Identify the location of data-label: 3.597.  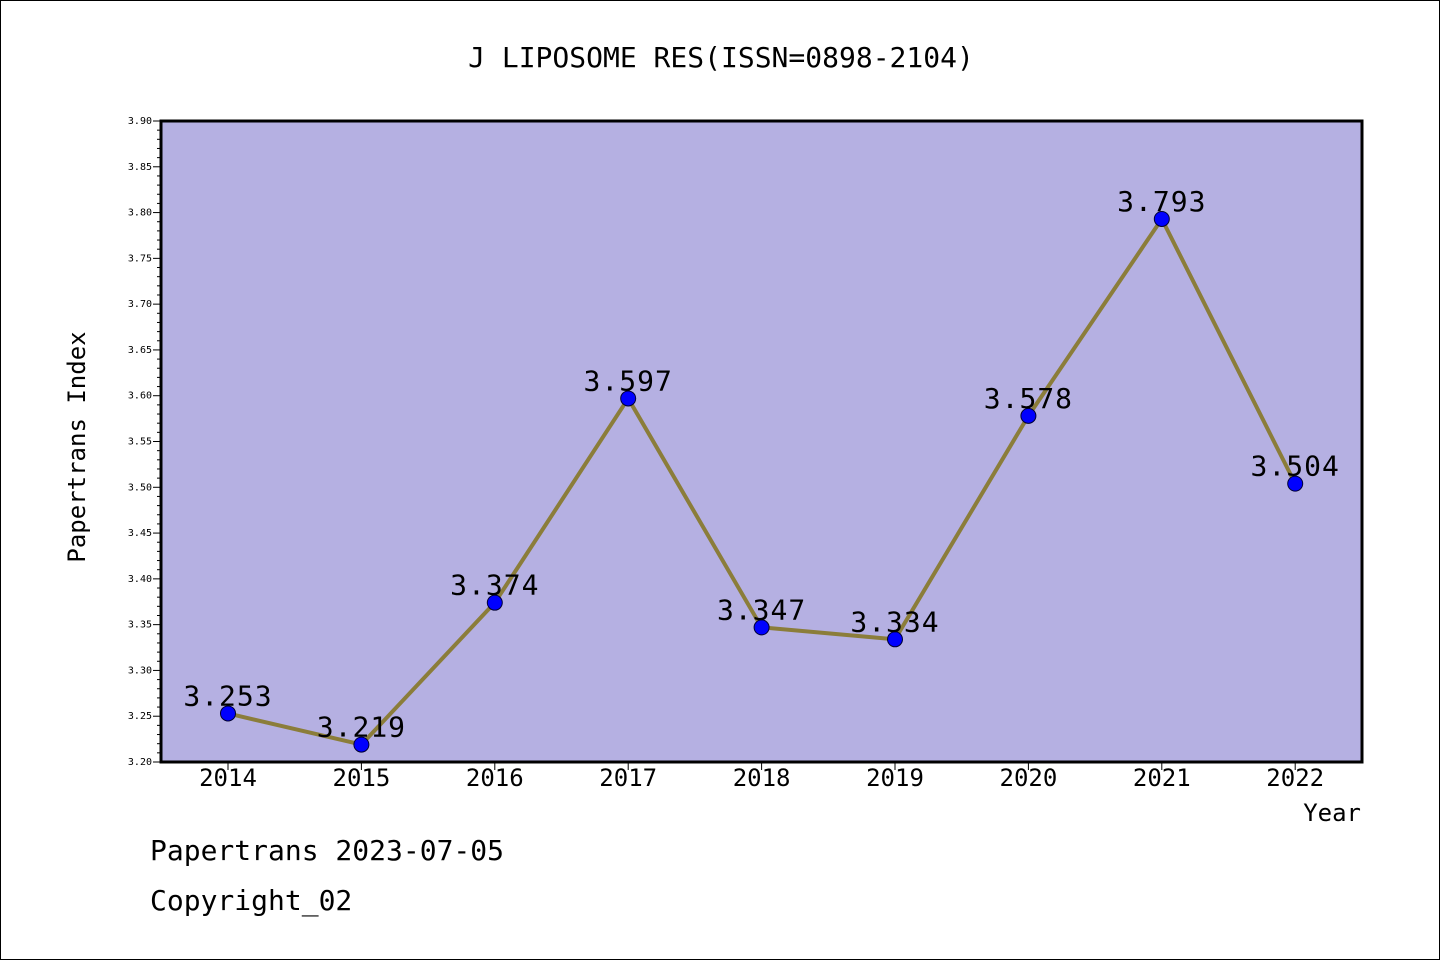
(628, 380).